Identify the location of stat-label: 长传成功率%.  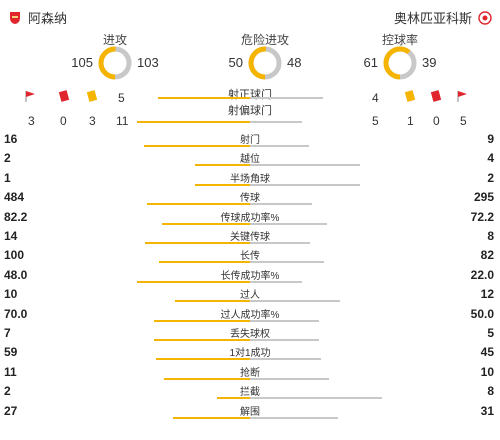
(250, 276).